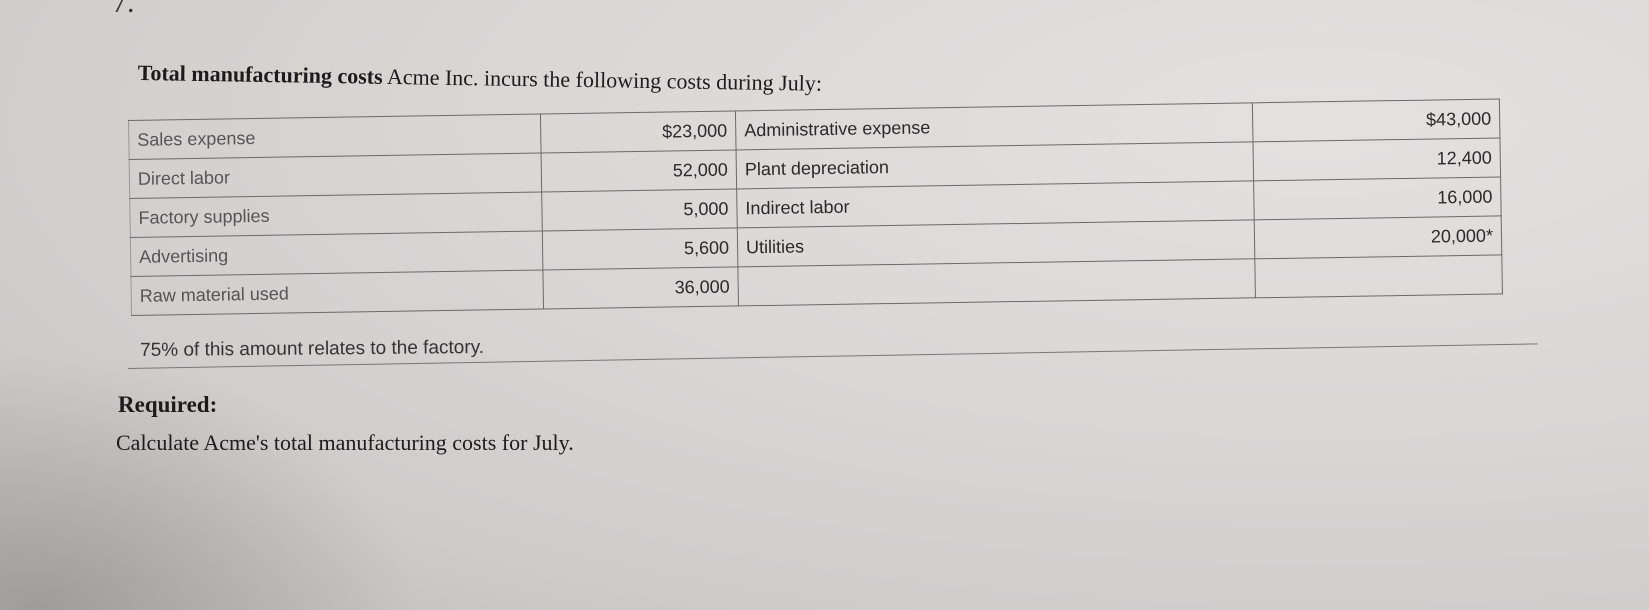 The image size is (1649, 610). I want to click on cost-label: Raw material used, so click(337, 293).